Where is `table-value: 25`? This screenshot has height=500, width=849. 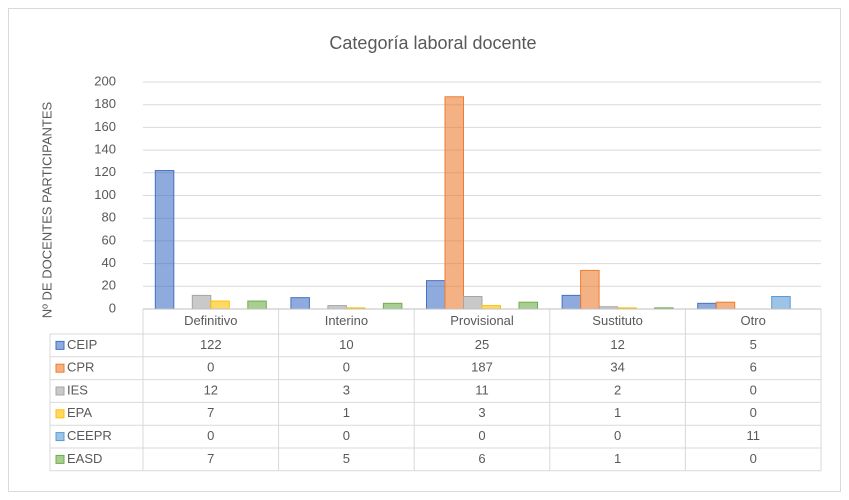 table-value: 25 is located at coordinates (482, 344).